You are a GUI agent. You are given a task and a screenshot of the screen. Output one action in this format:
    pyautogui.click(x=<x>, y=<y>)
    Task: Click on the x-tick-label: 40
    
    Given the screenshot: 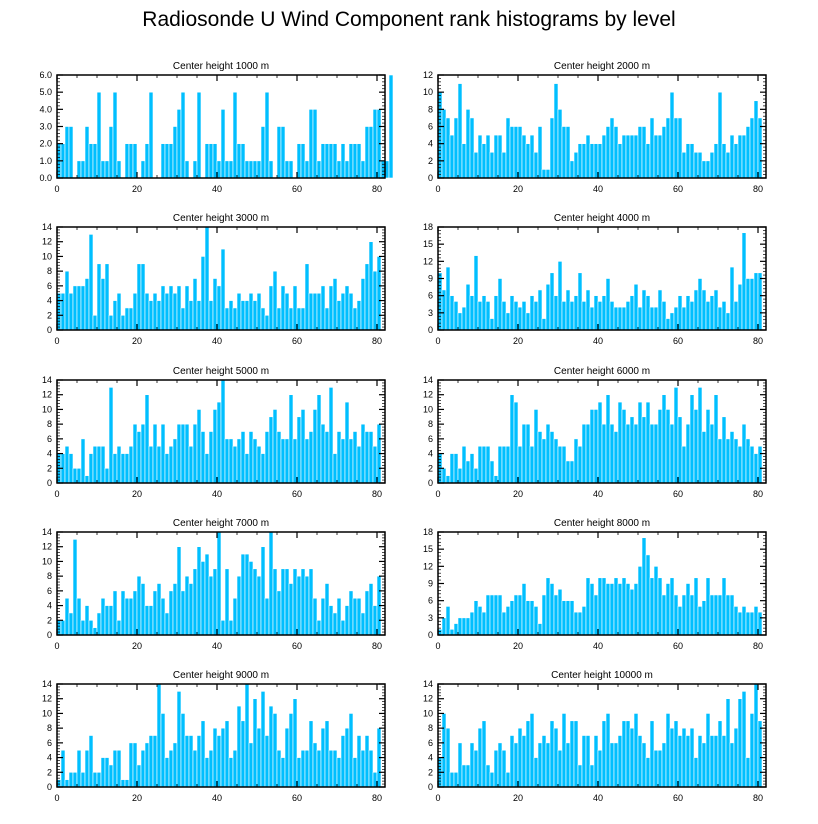 What is the action you would take?
    pyautogui.click(x=217, y=189)
    